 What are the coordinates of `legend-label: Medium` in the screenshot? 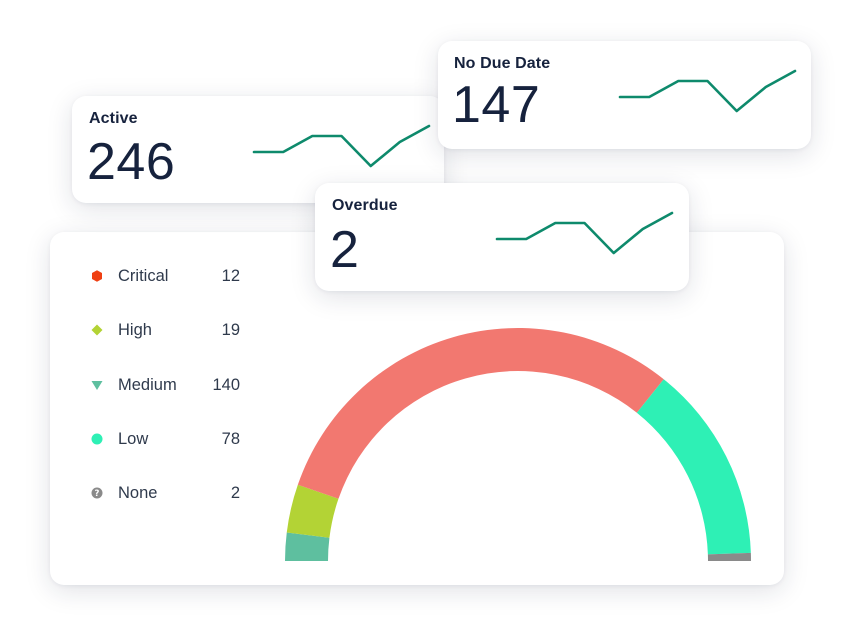 It's located at (147, 384).